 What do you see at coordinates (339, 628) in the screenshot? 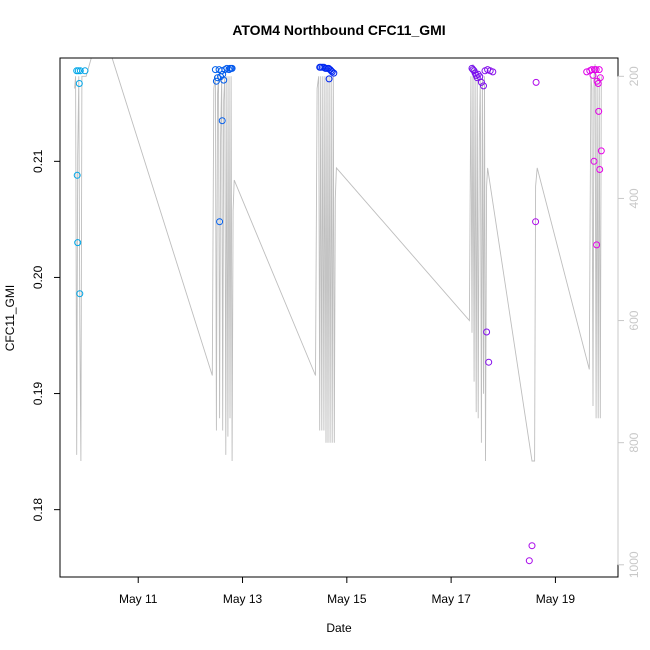
I see `x-axis-label: Date` at bounding box center [339, 628].